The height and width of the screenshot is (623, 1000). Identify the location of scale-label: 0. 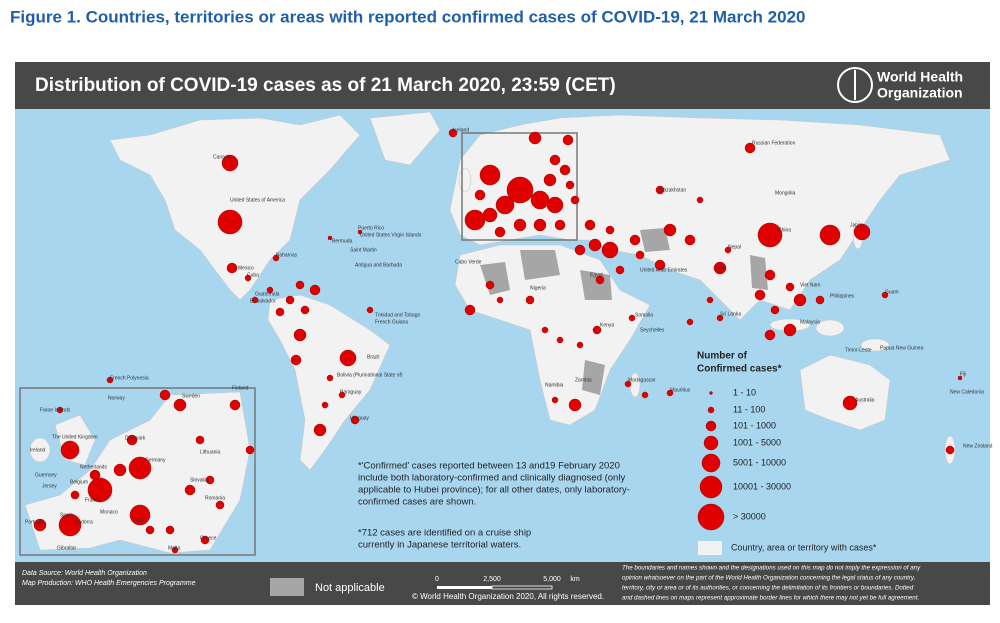
(437, 579).